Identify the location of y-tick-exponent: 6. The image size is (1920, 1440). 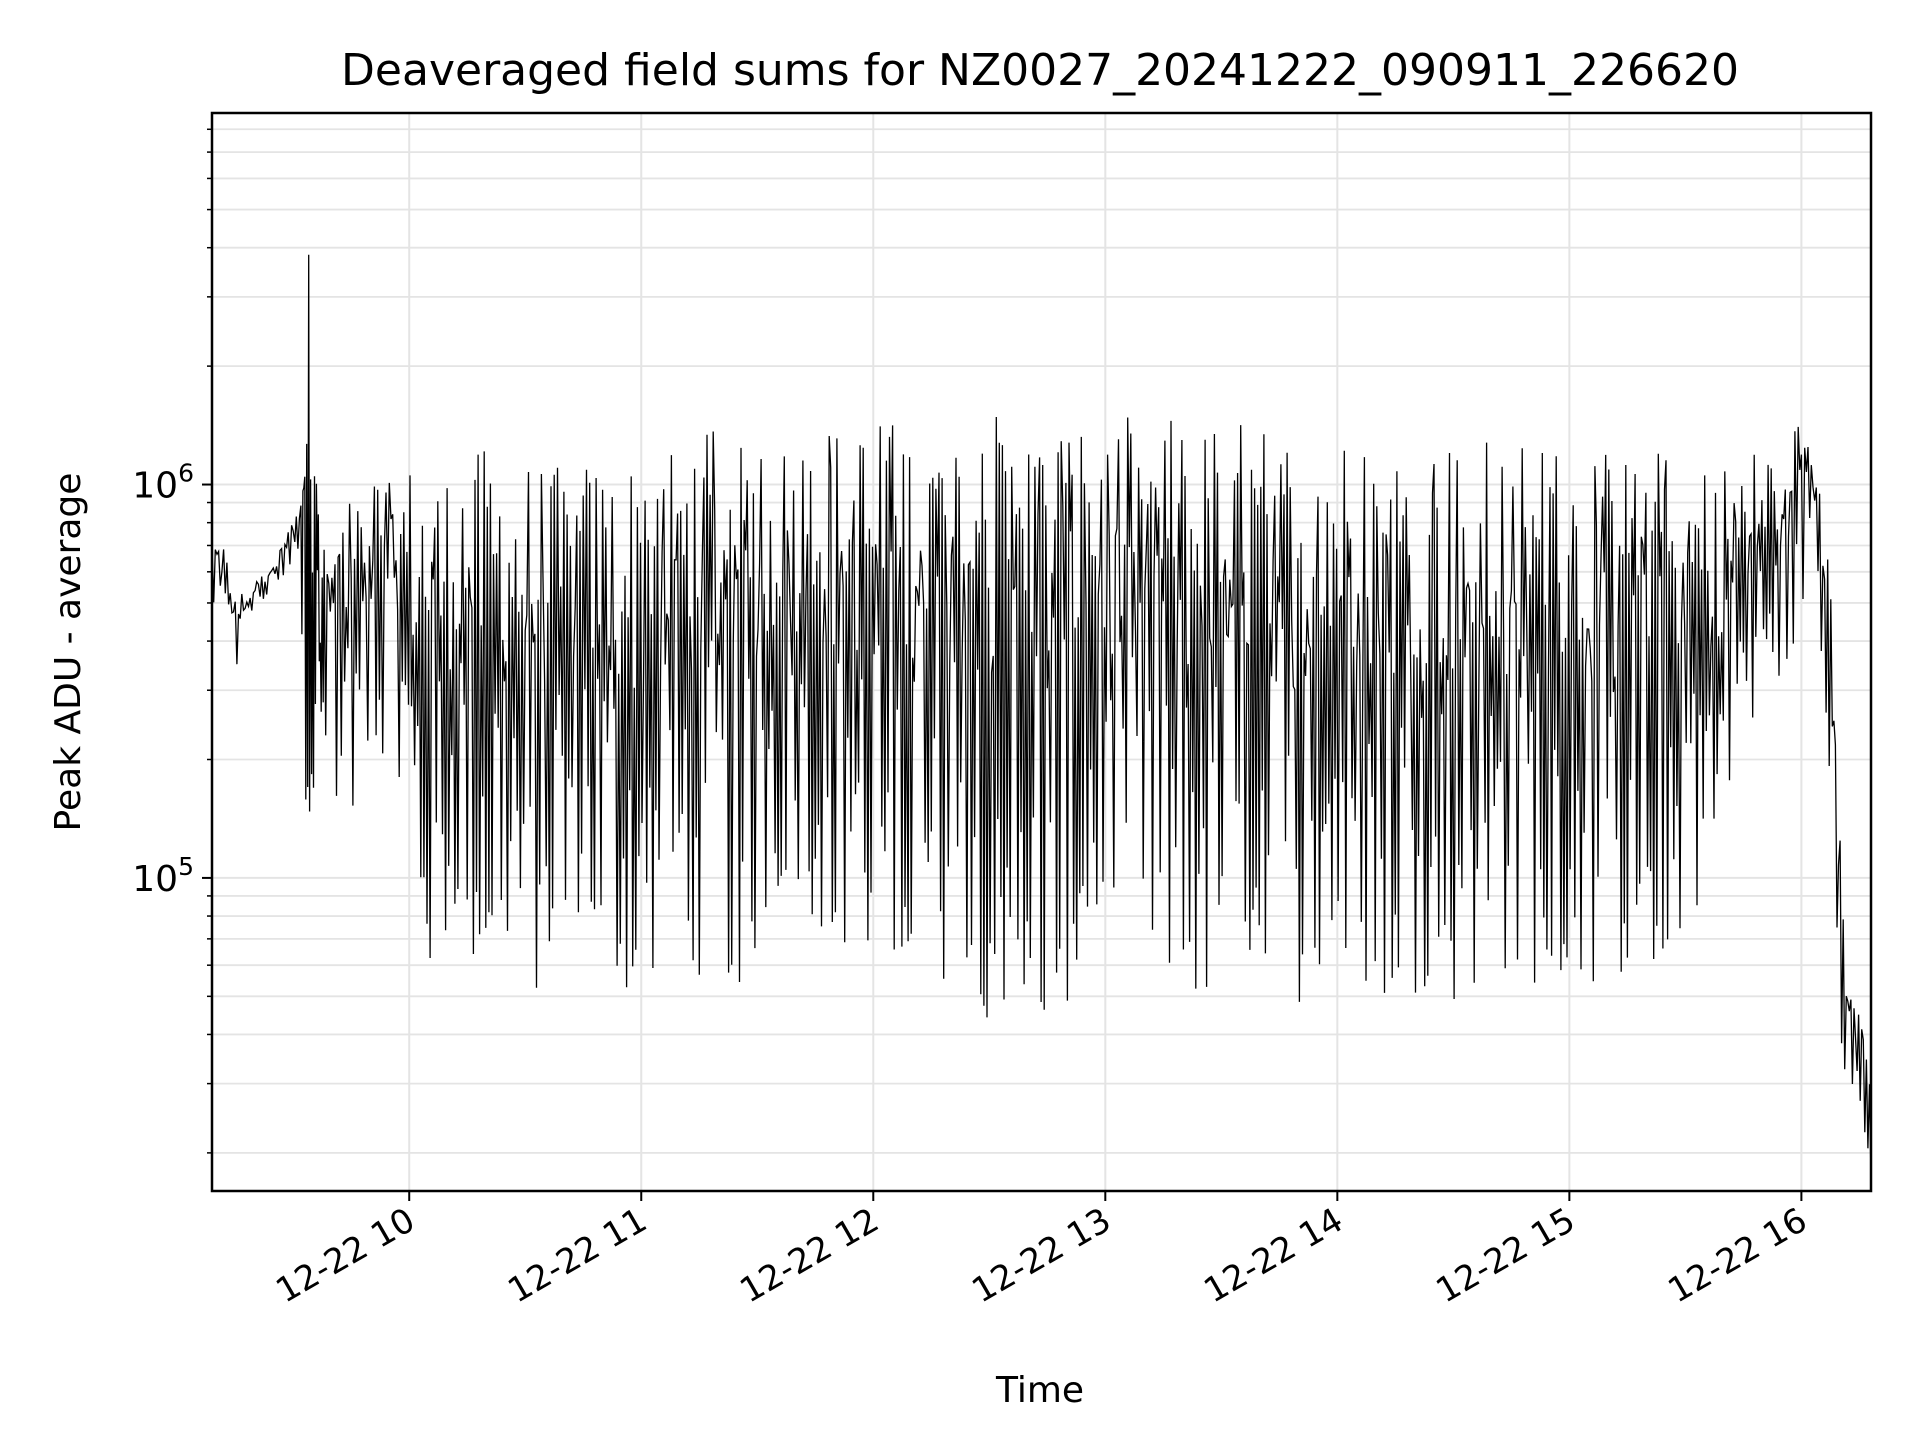
(186, 473).